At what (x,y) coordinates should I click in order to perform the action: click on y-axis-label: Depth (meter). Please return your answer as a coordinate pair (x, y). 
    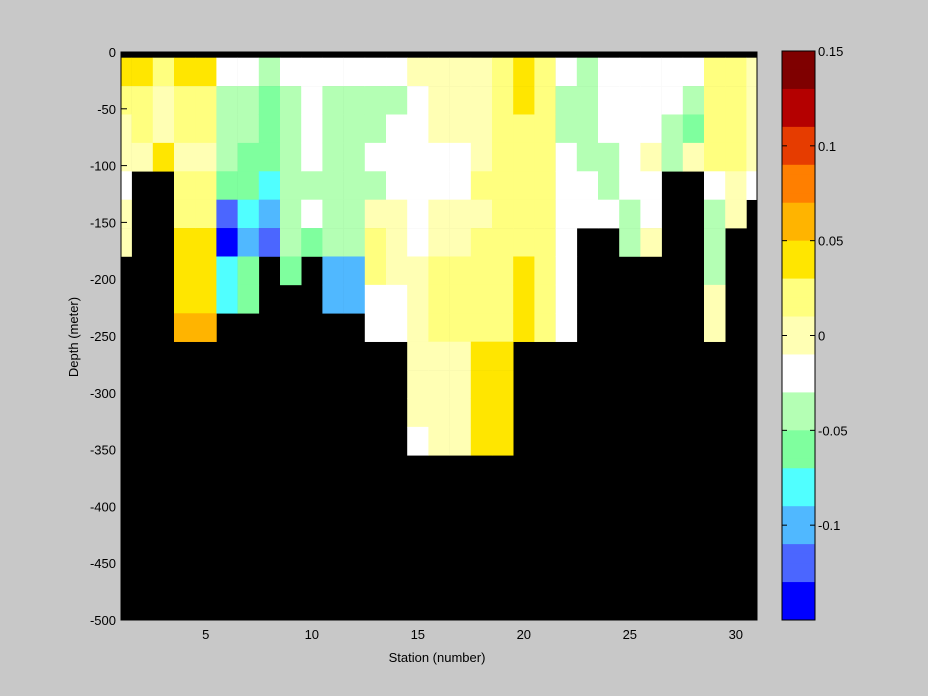
    Looking at the image, I should click on (73, 337).